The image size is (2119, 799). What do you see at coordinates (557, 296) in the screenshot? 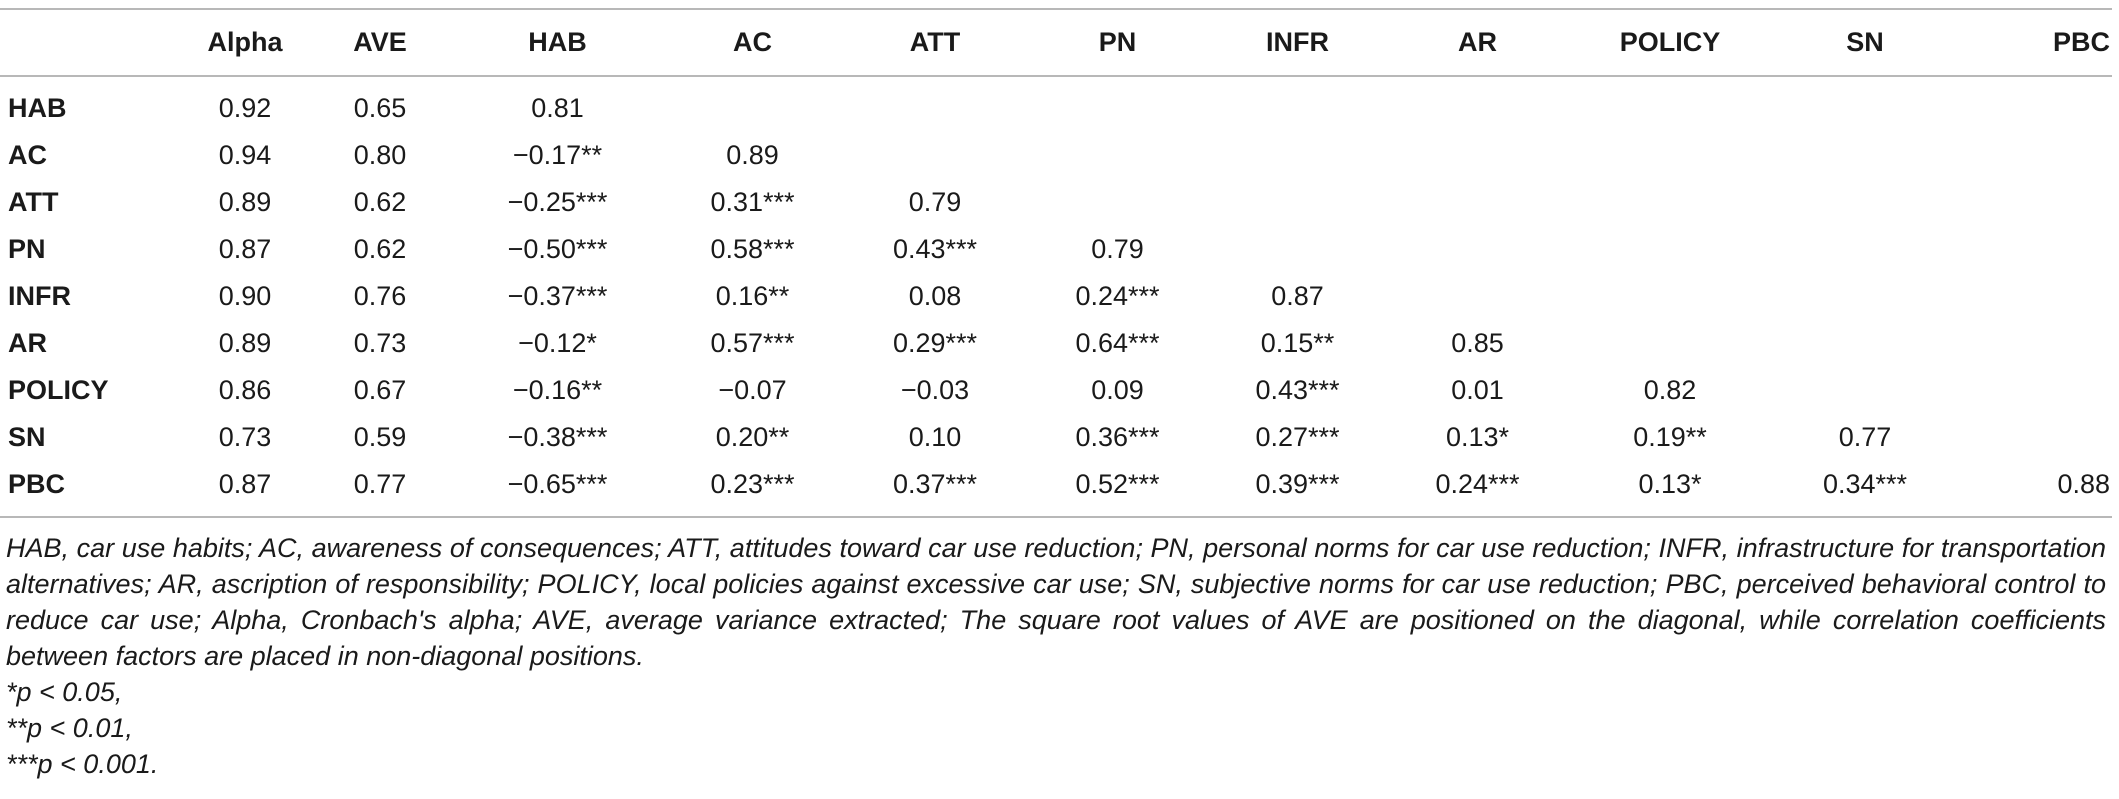
I see `table-cell: −0.37***` at bounding box center [557, 296].